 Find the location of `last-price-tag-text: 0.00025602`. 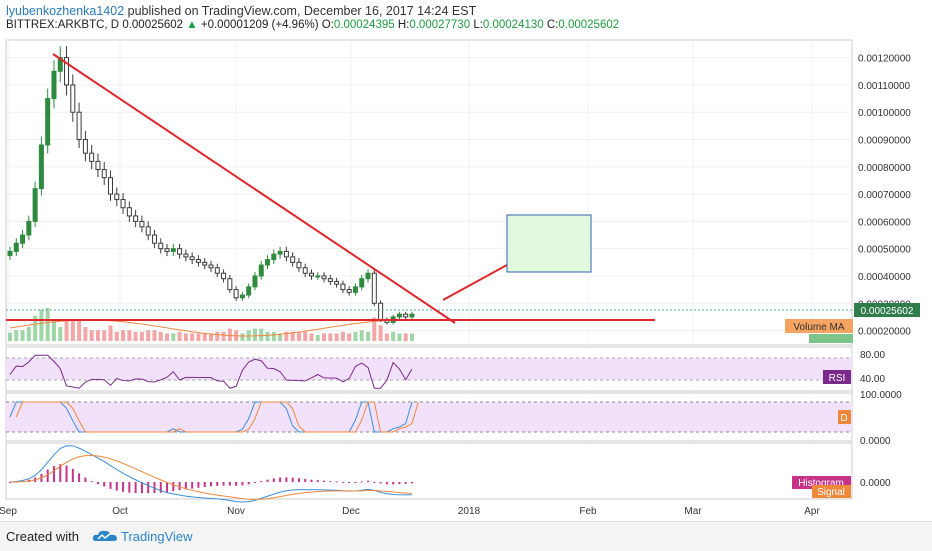

last-price-tag-text: 0.00025602 is located at coordinates (887, 311).